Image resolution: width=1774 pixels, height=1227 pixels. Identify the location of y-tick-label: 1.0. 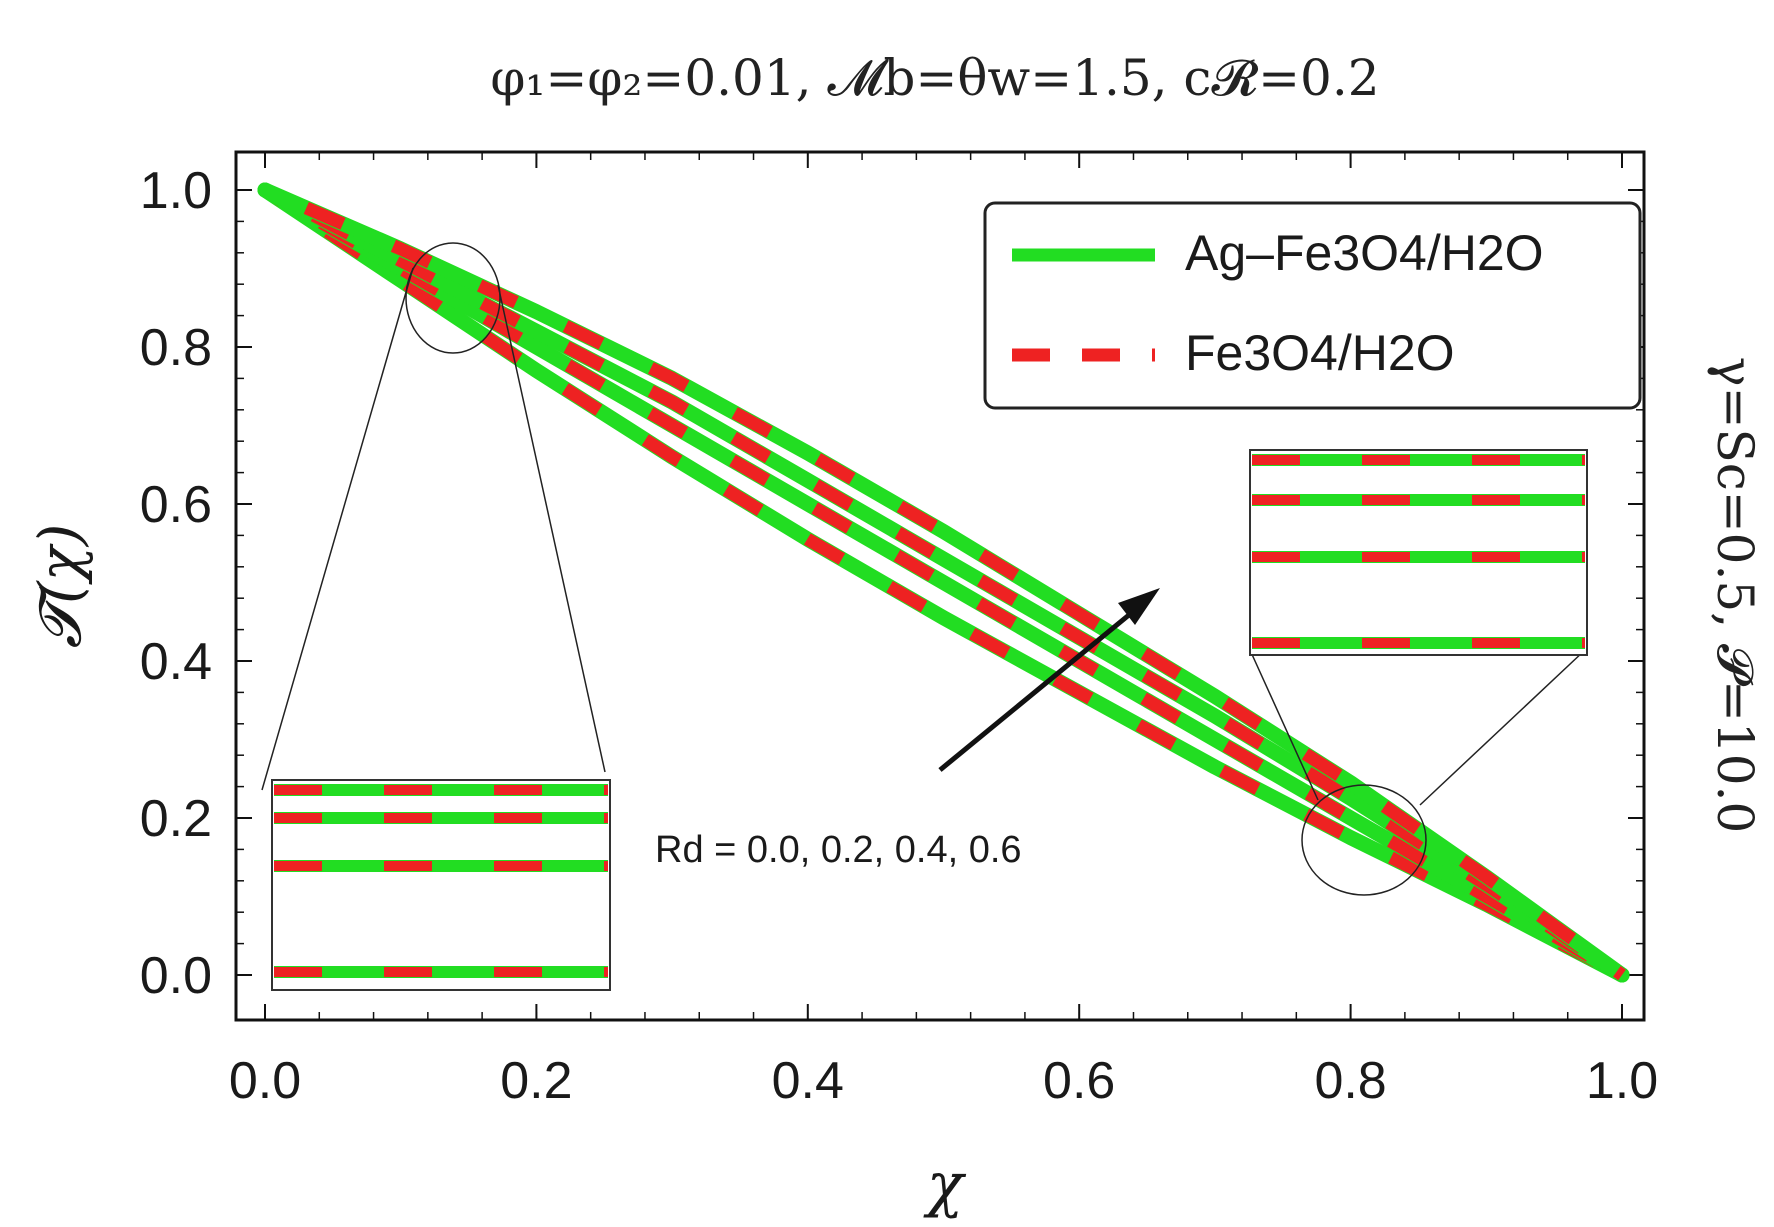
(176, 191).